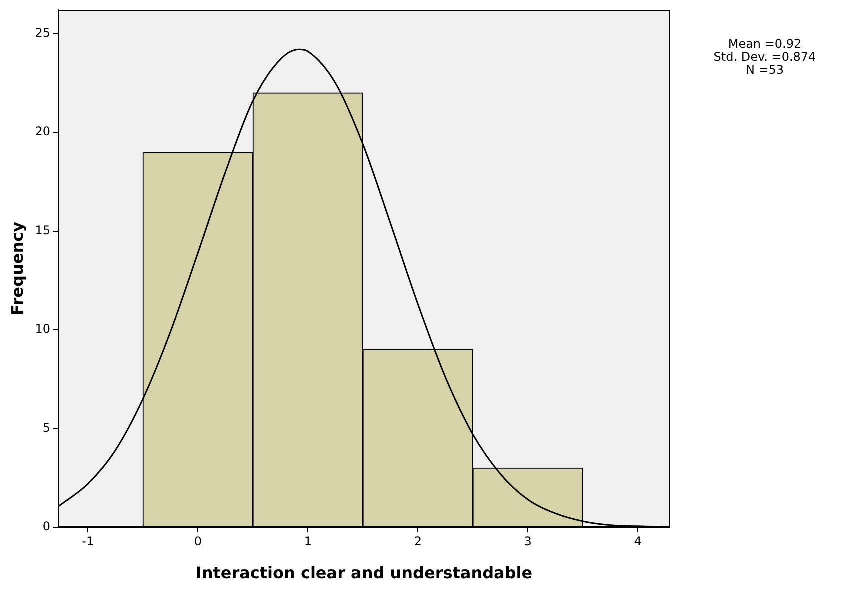  Describe the element at coordinates (765, 57) in the screenshot. I see `text: Std. Dev. =0.874` at that location.